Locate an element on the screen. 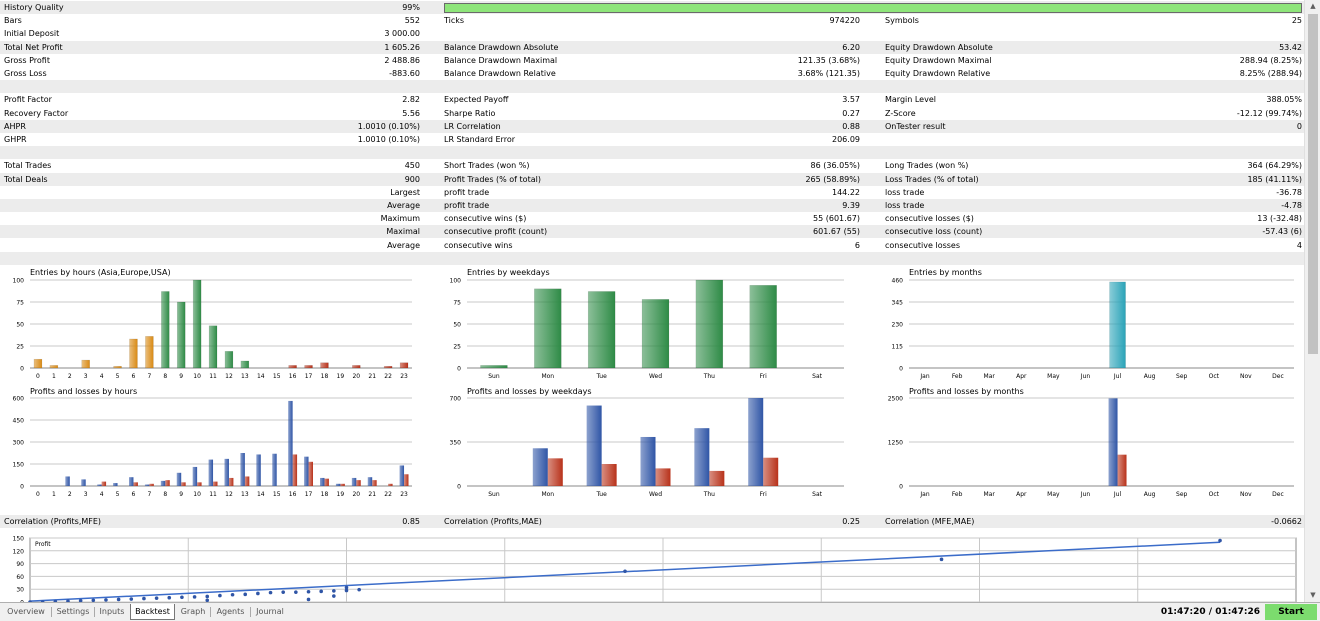  x-tick-label: 18 is located at coordinates (325, 376).